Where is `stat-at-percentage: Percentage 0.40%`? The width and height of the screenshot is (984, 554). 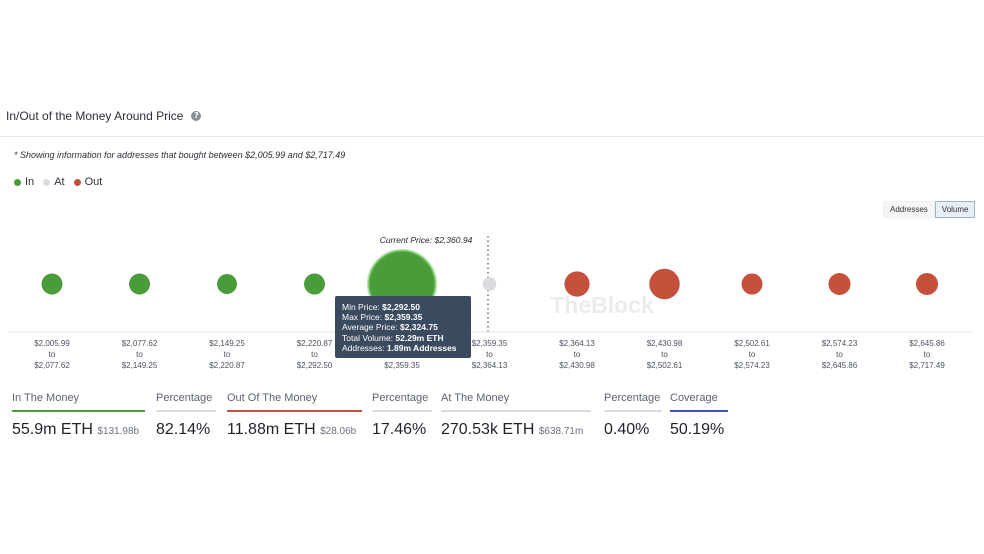 stat-at-percentage: Percentage 0.40% is located at coordinates (633, 415).